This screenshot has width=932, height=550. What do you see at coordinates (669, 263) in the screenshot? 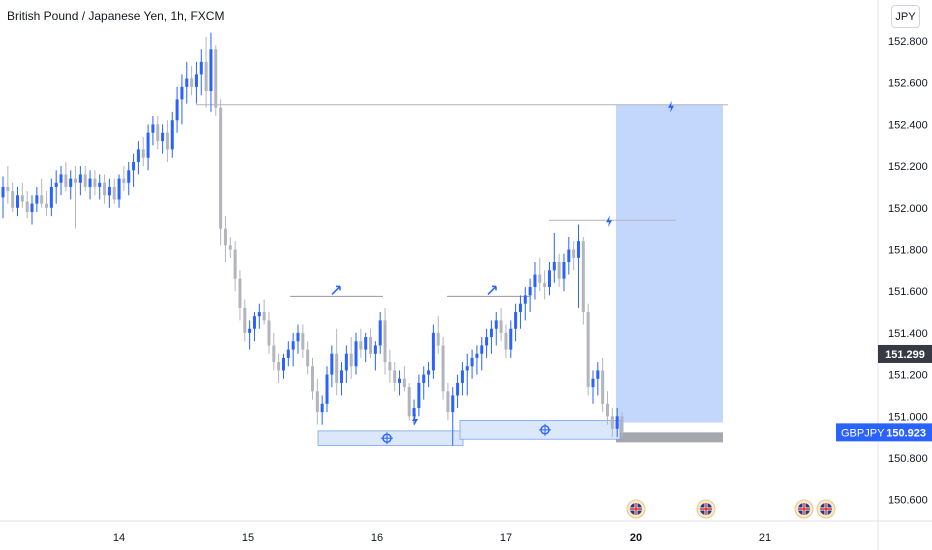
I see `target-zone` at bounding box center [669, 263].